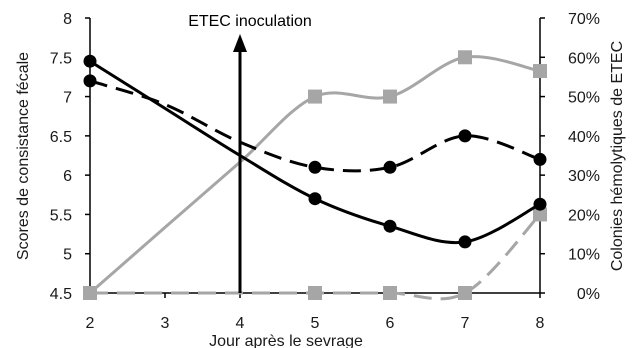 The width and height of the screenshot is (633, 348). I want to click on y-left-tick-label-6: 7.5, so click(61, 58).